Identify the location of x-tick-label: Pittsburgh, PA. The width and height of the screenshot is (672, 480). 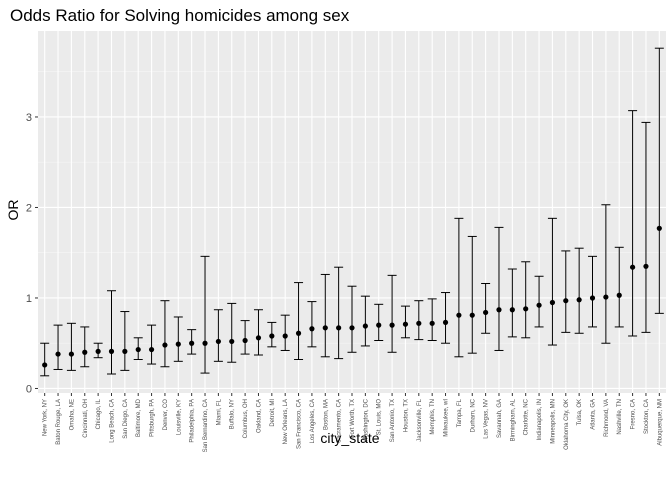
(153, 418).